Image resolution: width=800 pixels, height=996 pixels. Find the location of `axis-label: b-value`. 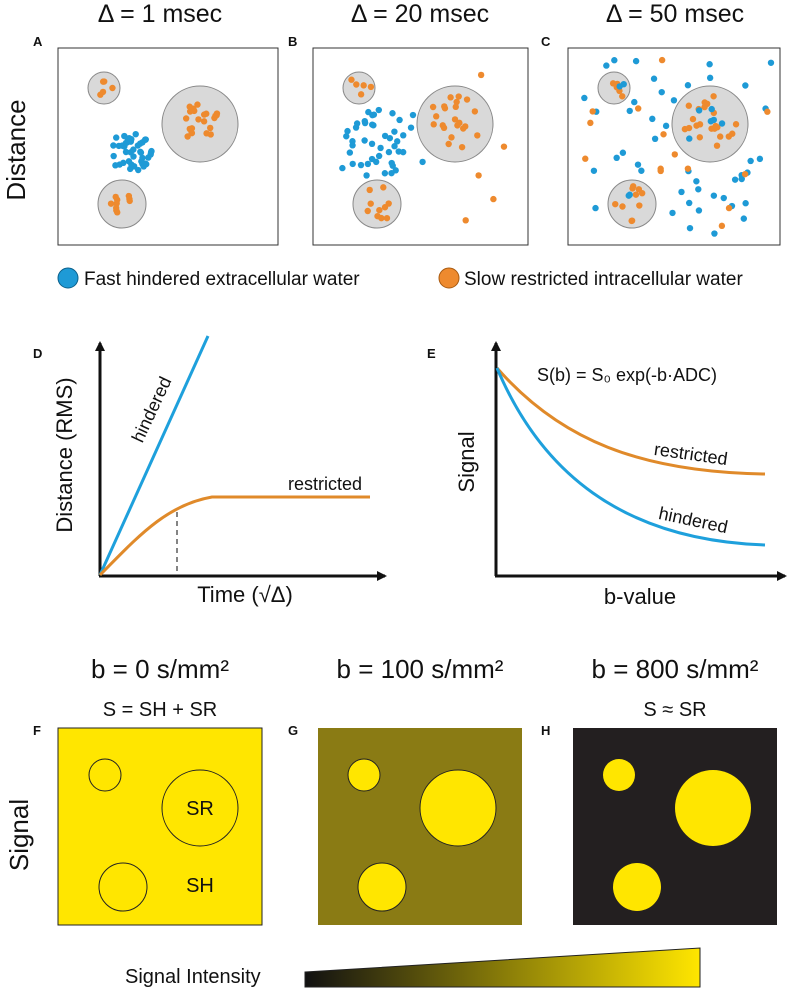

axis-label: b-value is located at coordinates (640, 596).